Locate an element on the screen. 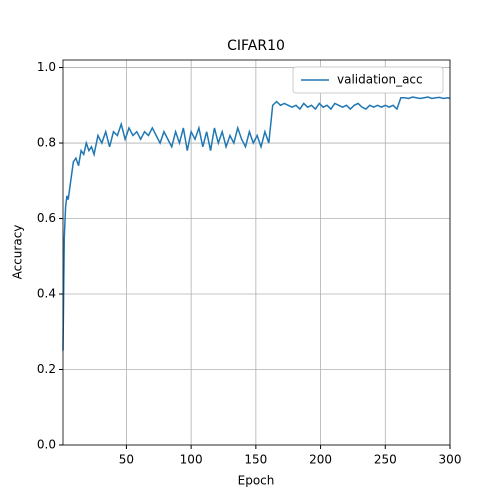  legend-label: validation_acc is located at coordinates (380, 80).